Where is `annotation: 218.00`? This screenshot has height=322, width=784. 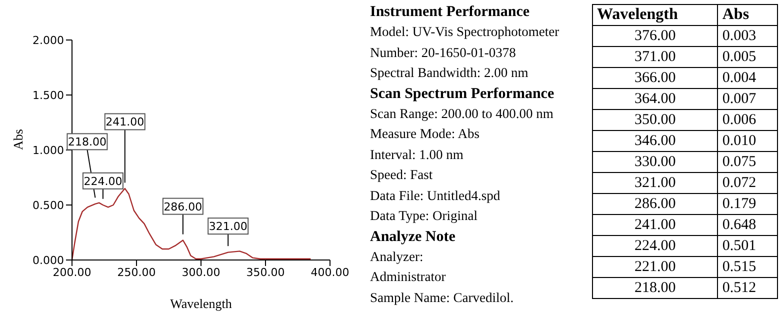 annotation: 218.00 is located at coordinates (87, 142).